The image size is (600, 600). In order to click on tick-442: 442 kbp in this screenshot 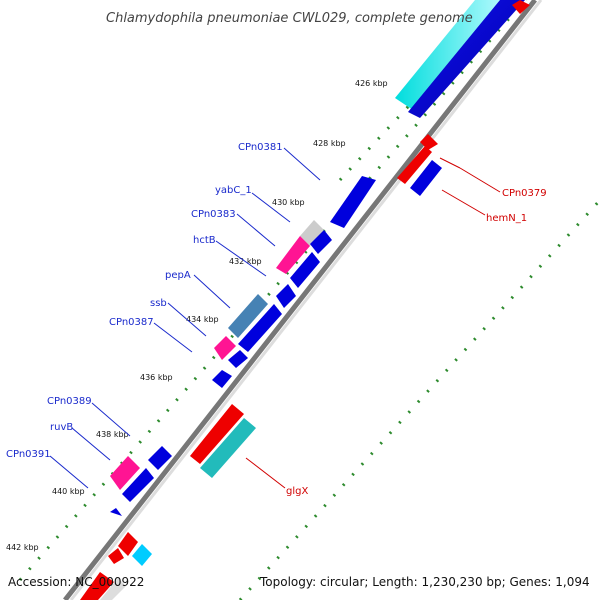, I will do `click(22, 547)`.